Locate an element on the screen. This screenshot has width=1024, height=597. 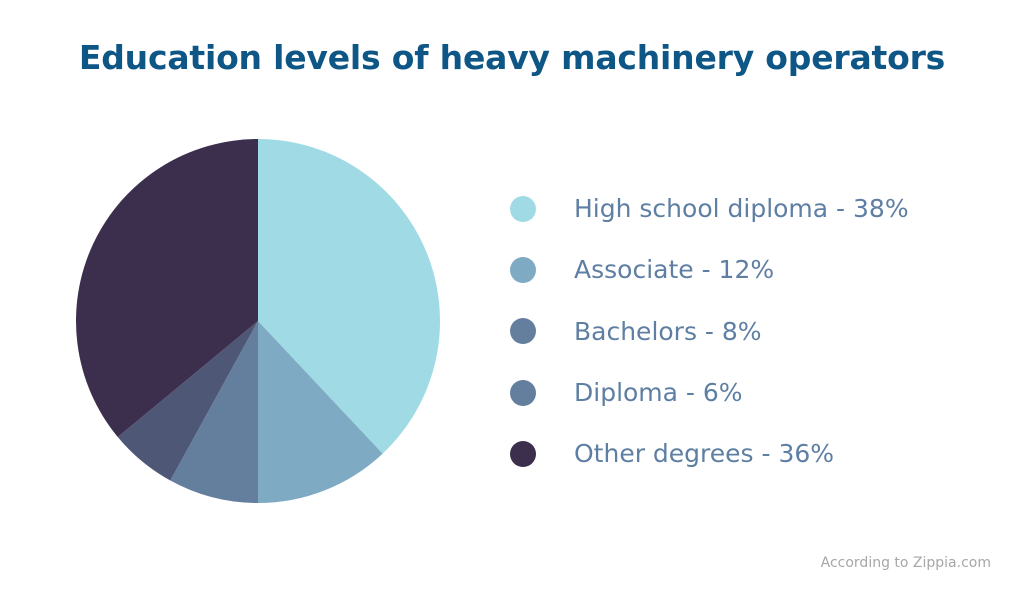
legend-item-diploma: Diploma - 6% is located at coordinates (760, 392).